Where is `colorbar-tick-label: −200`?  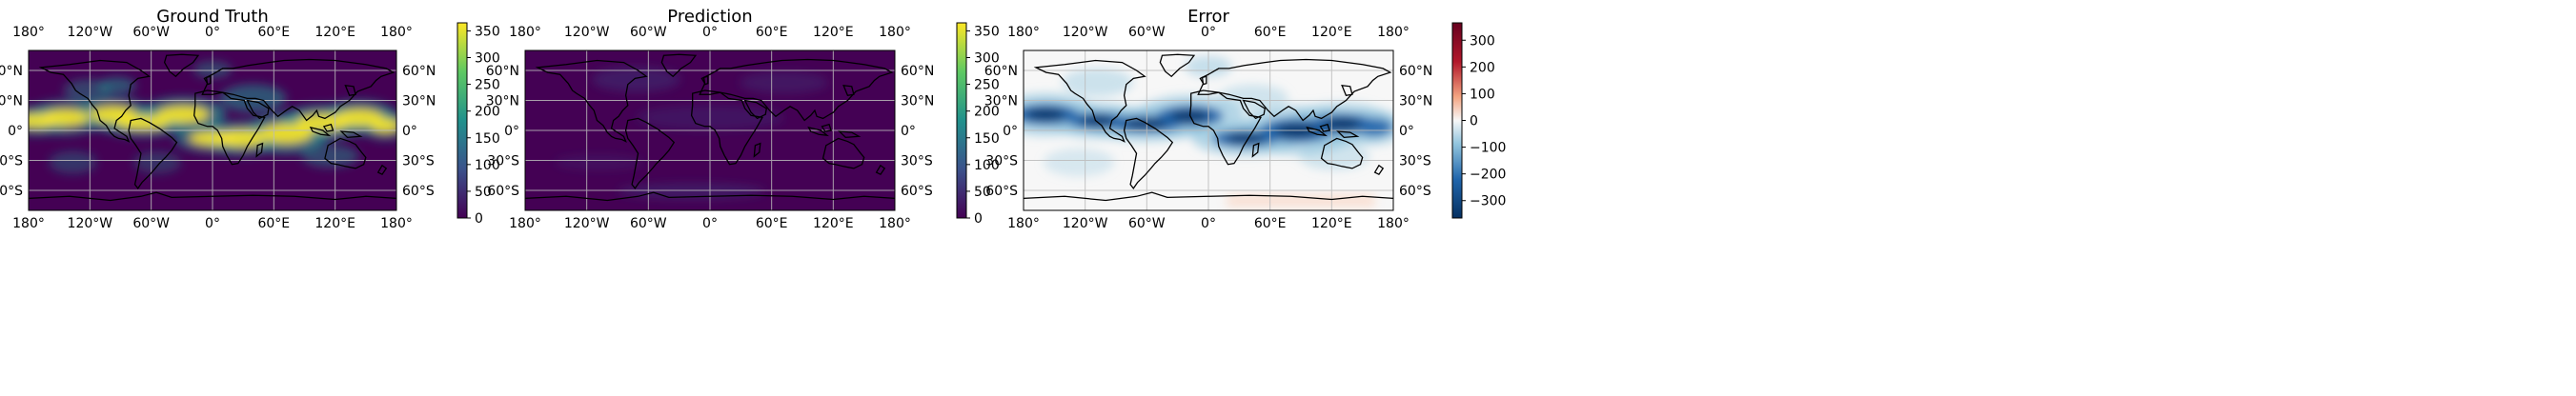
colorbar-tick-label: −200 is located at coordinates (1488, 175).